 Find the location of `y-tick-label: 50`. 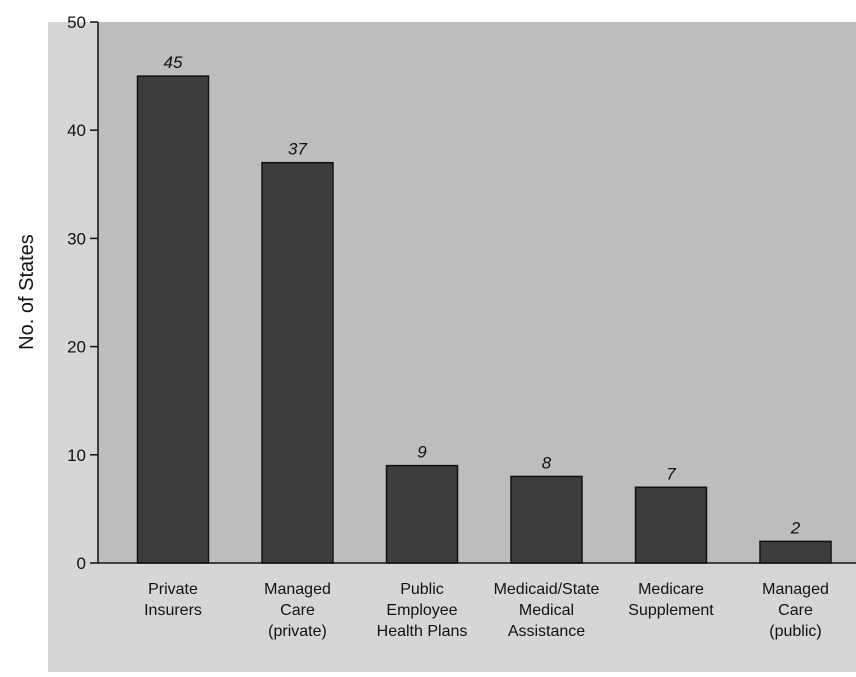

y-tick-label: 50 is located at coordinates (76, 22).